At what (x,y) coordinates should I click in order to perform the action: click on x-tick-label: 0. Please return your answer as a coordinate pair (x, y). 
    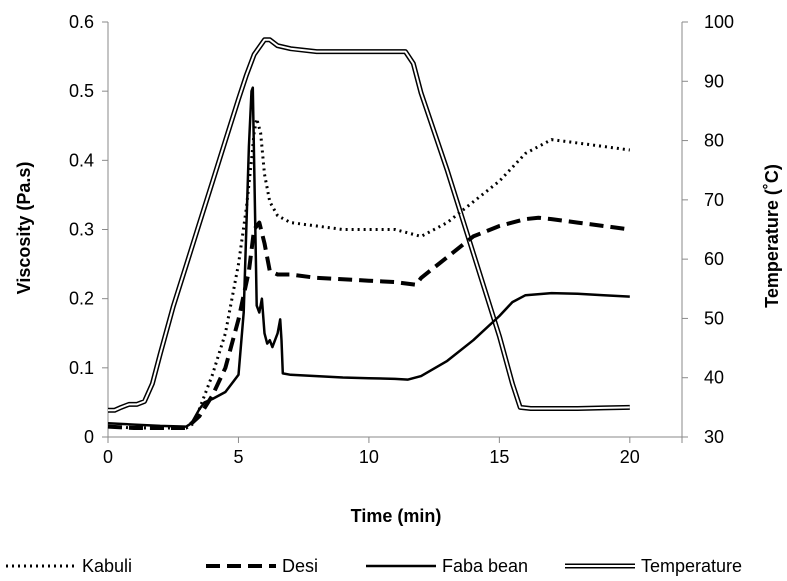
    Looking at the image, I should click on (108, 457).